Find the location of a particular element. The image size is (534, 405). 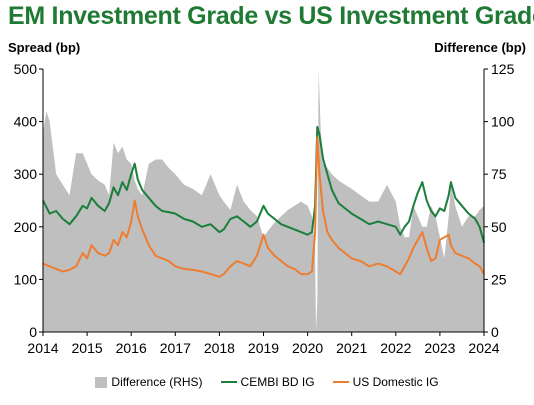

x-tick-label: 2014 is located at coordinates (42, 348).